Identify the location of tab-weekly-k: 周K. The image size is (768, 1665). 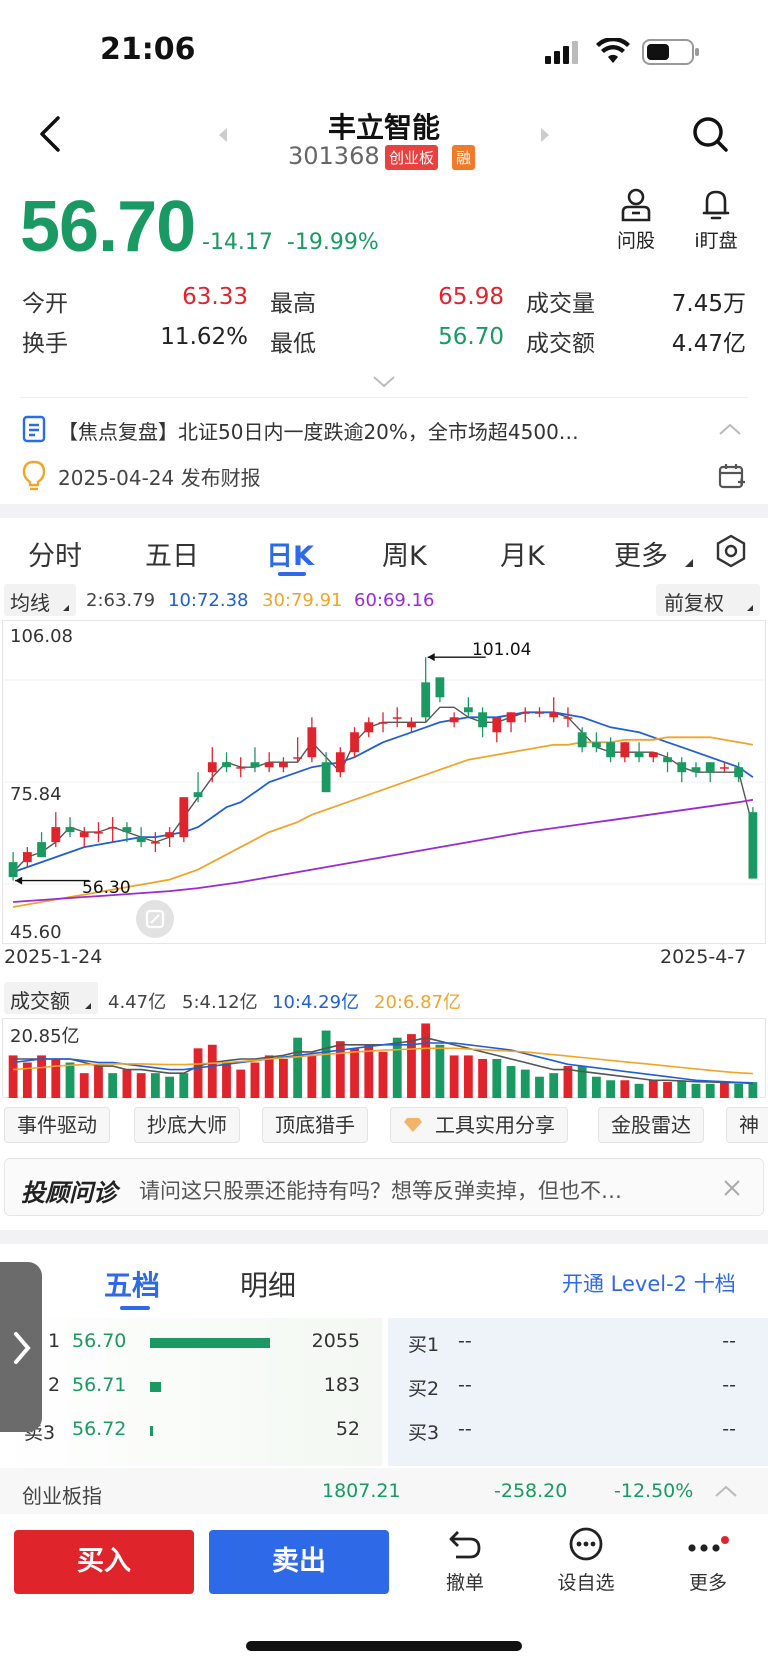
(404, 556).